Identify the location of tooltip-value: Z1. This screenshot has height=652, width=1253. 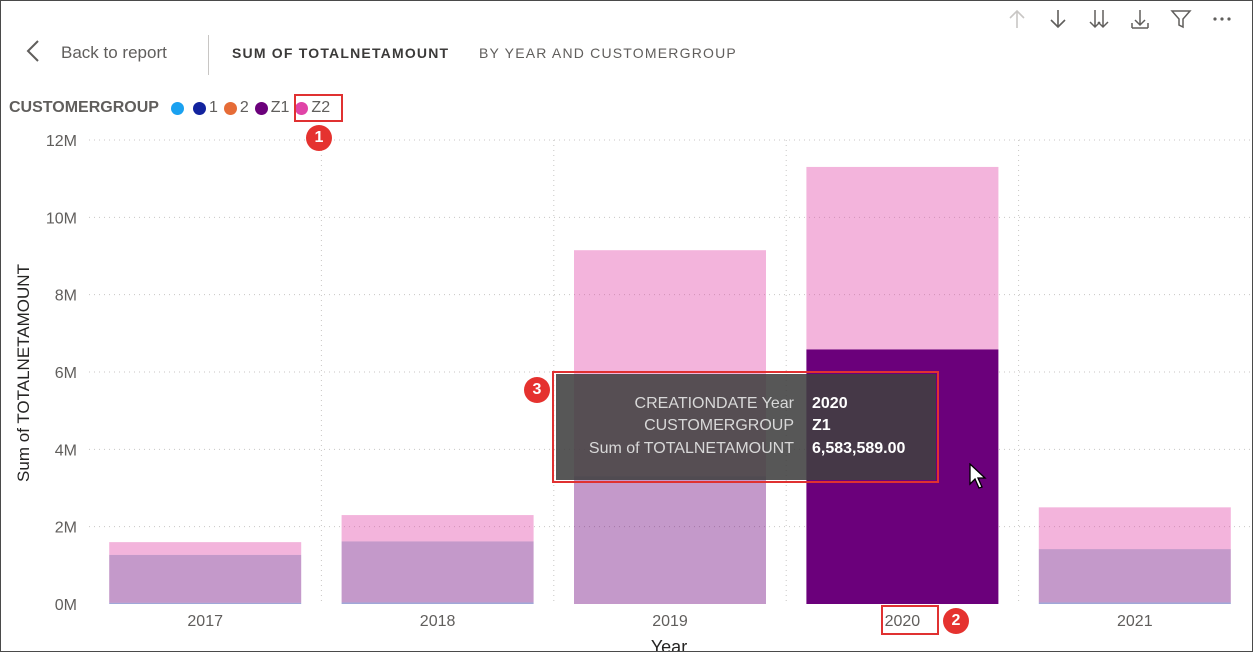
(821, 425).